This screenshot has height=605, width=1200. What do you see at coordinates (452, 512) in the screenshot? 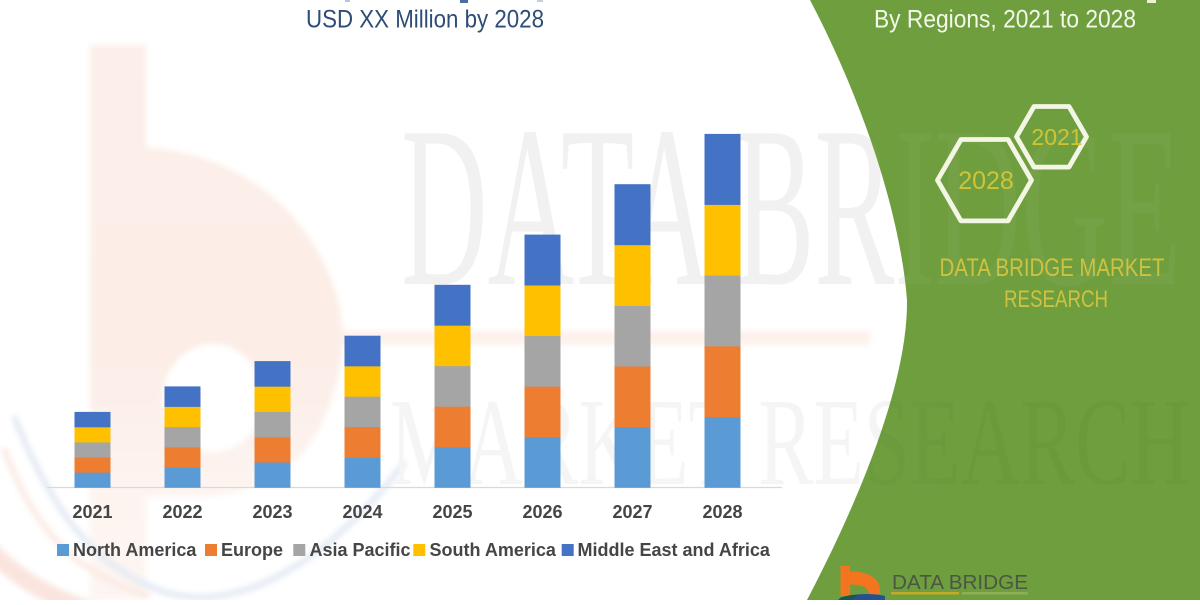
I see `svg-text: 2025` at bounding box center [452, 512].